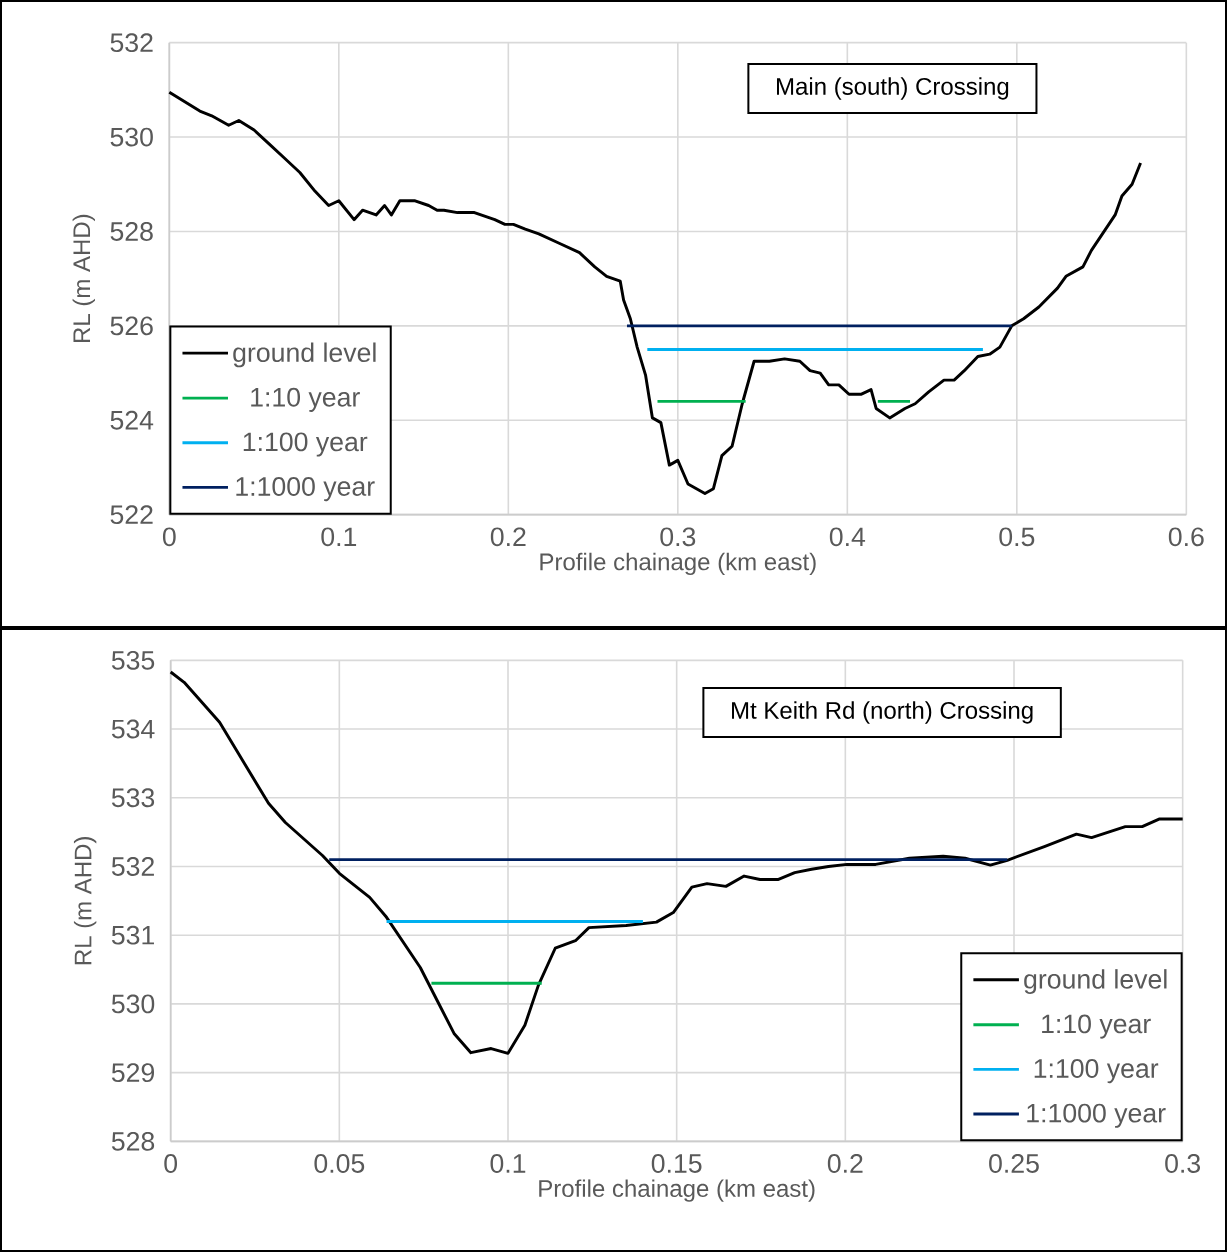 The width and height of the screenshot is (1227, 1252). Describe the element at coordinates (132, 935) in the screenshot. I see `y-tick-label: 531` at that location.